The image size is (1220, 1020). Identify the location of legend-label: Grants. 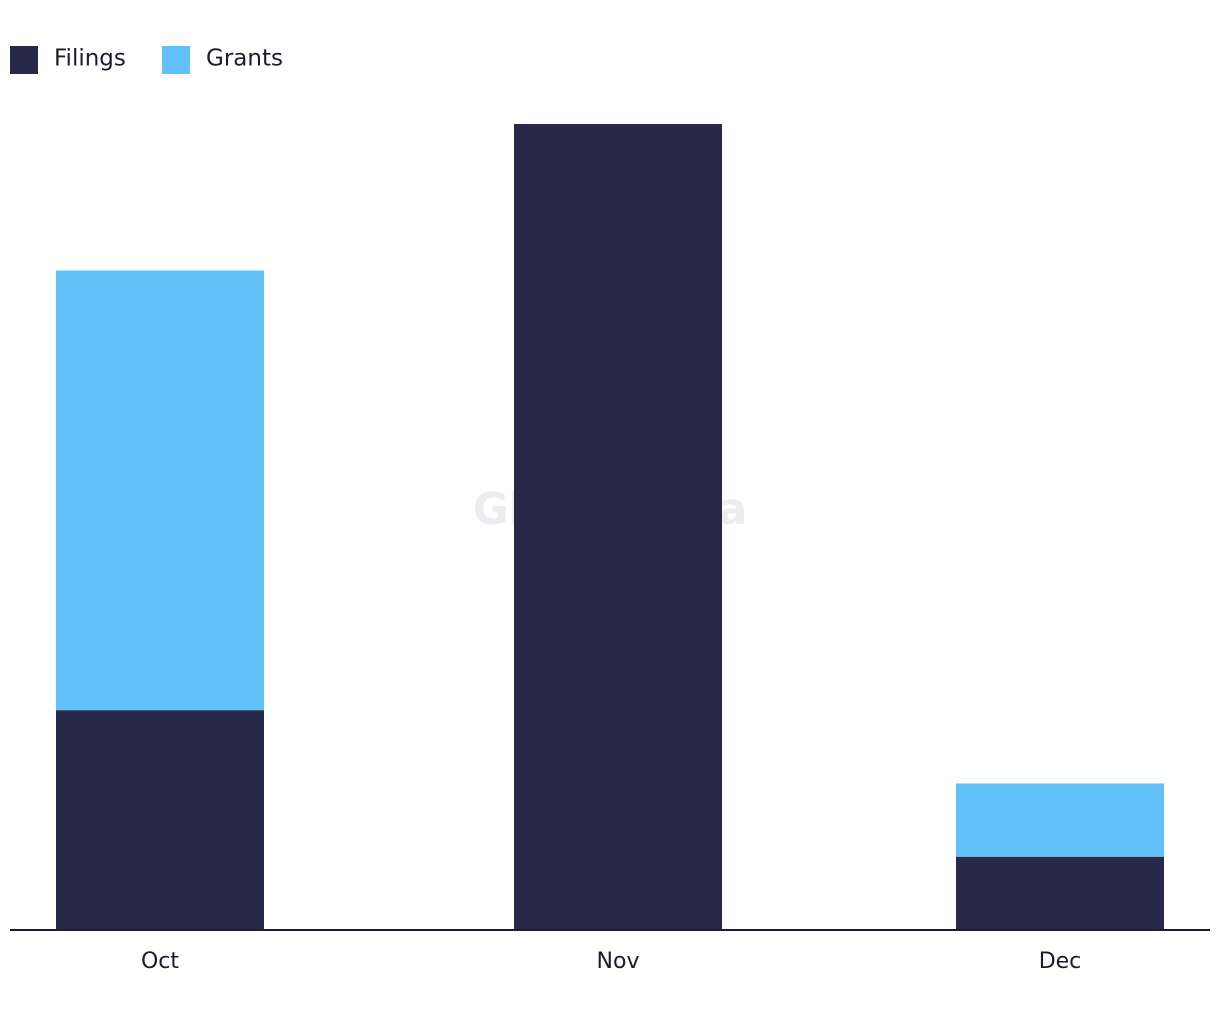
(244, 59).